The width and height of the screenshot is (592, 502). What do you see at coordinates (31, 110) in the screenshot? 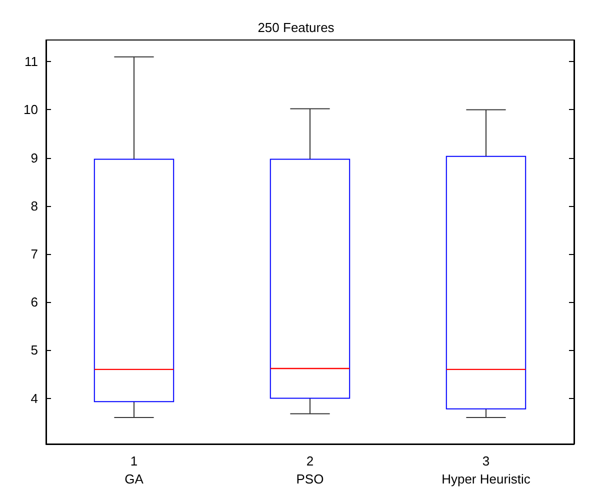
I see `y-tick-label: 10` at bounding box center [31, 110].